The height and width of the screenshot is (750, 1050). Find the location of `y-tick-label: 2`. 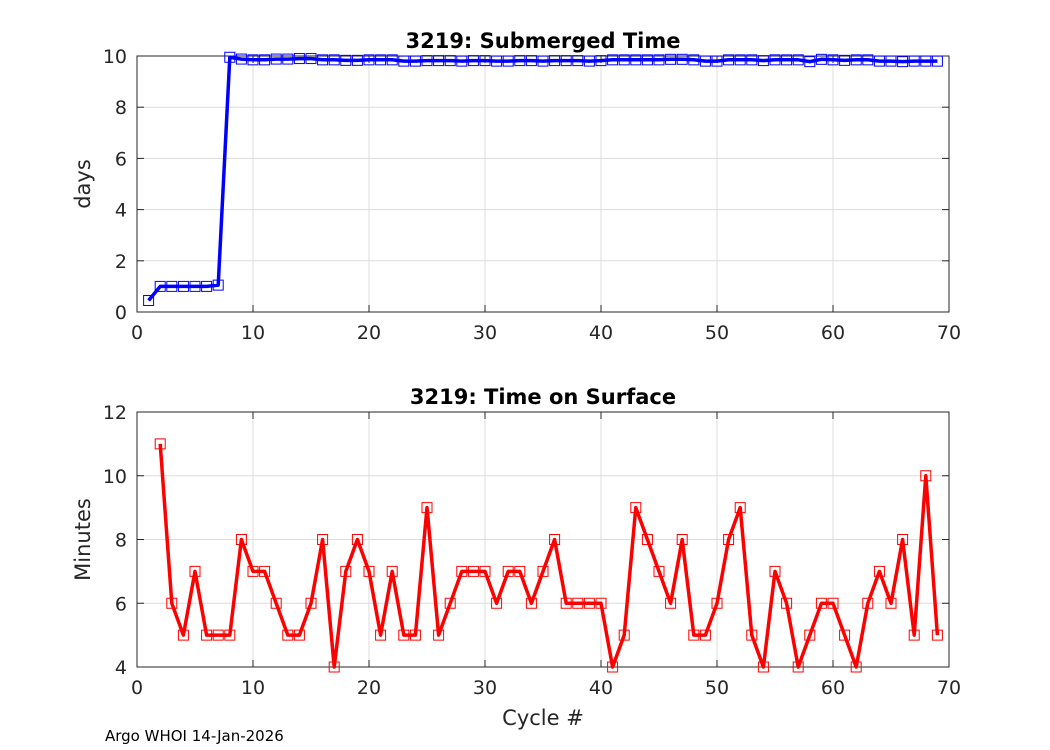

y-tick-label: 2 is located at coordinates (121, 262).